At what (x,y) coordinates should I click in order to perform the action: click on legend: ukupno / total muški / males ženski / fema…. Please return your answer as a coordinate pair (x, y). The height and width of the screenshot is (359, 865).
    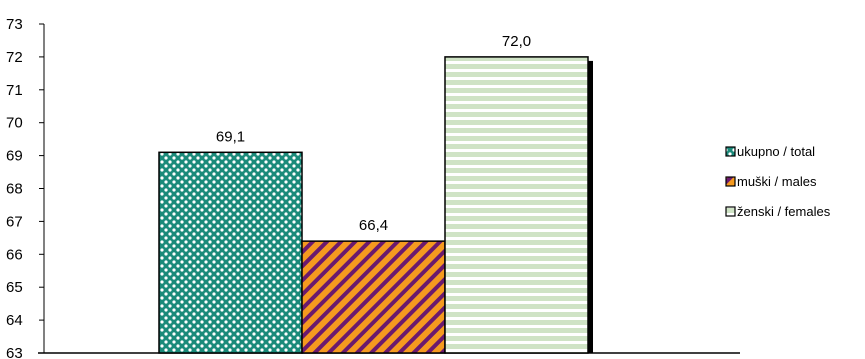
    Looking at the image, I should click on (778, 181).